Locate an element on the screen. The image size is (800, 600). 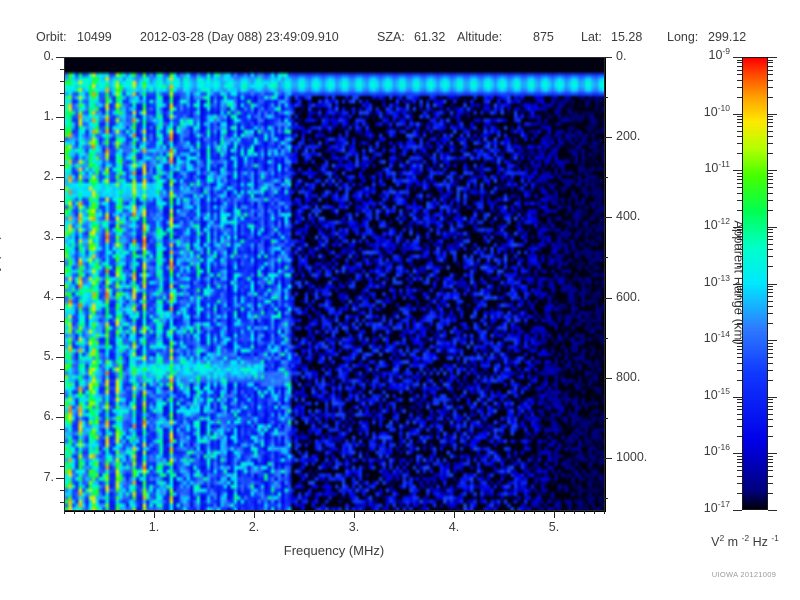
x-tick-major is located at coordinates (554, 514).